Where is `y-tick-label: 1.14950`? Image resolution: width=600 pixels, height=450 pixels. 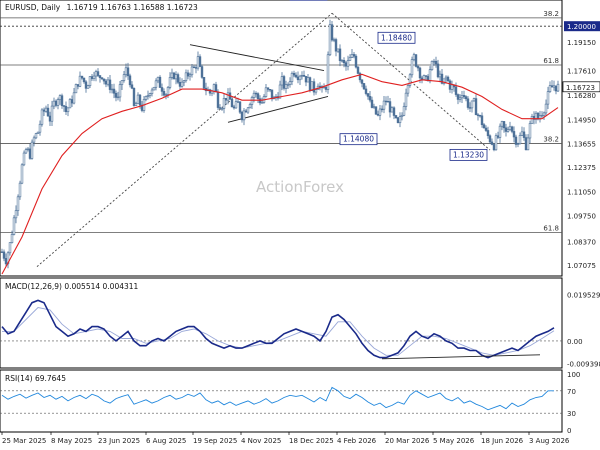
y-tick-label: 1.14950 is located at coordinates (581, 121).